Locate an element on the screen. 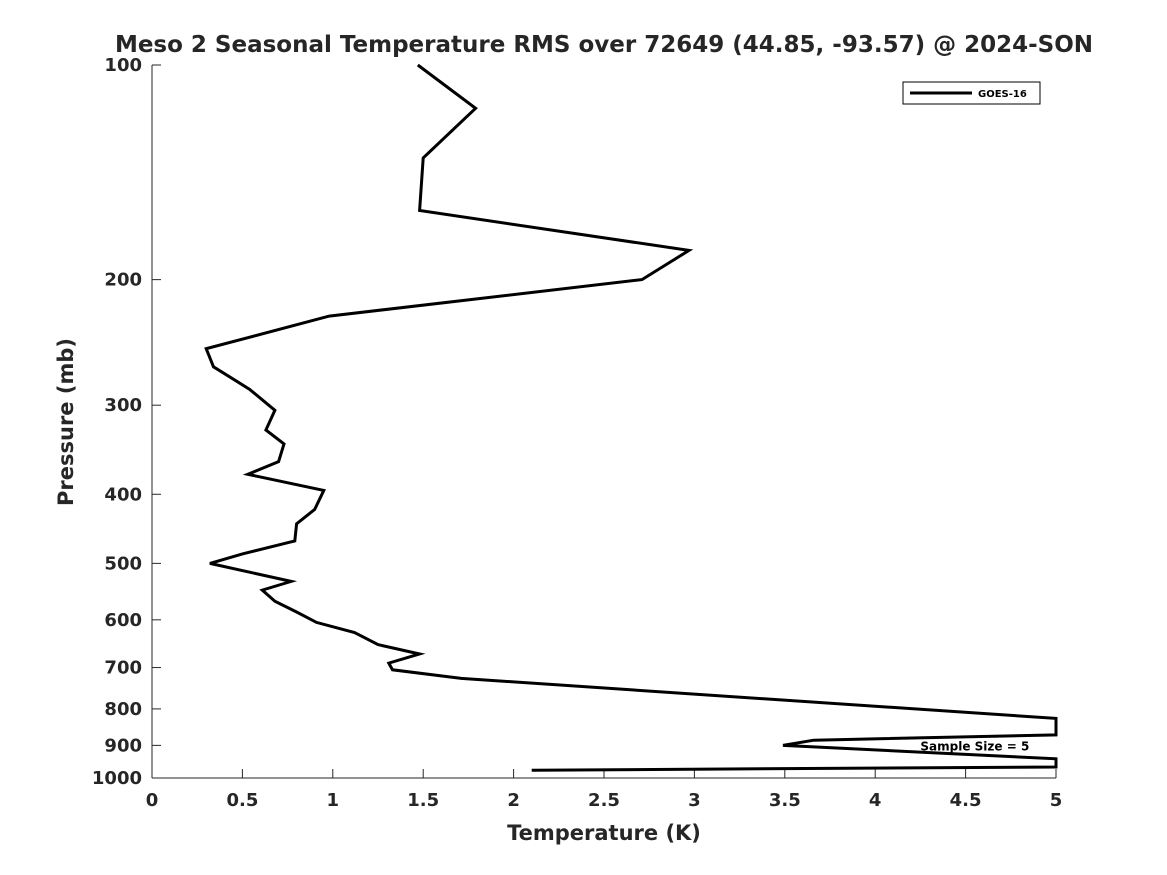 This screenshot has height=875, width=1167. y-axis: 100 200 300 400 500 600 700 800 900 1000 is located at coordinates (126, 422).